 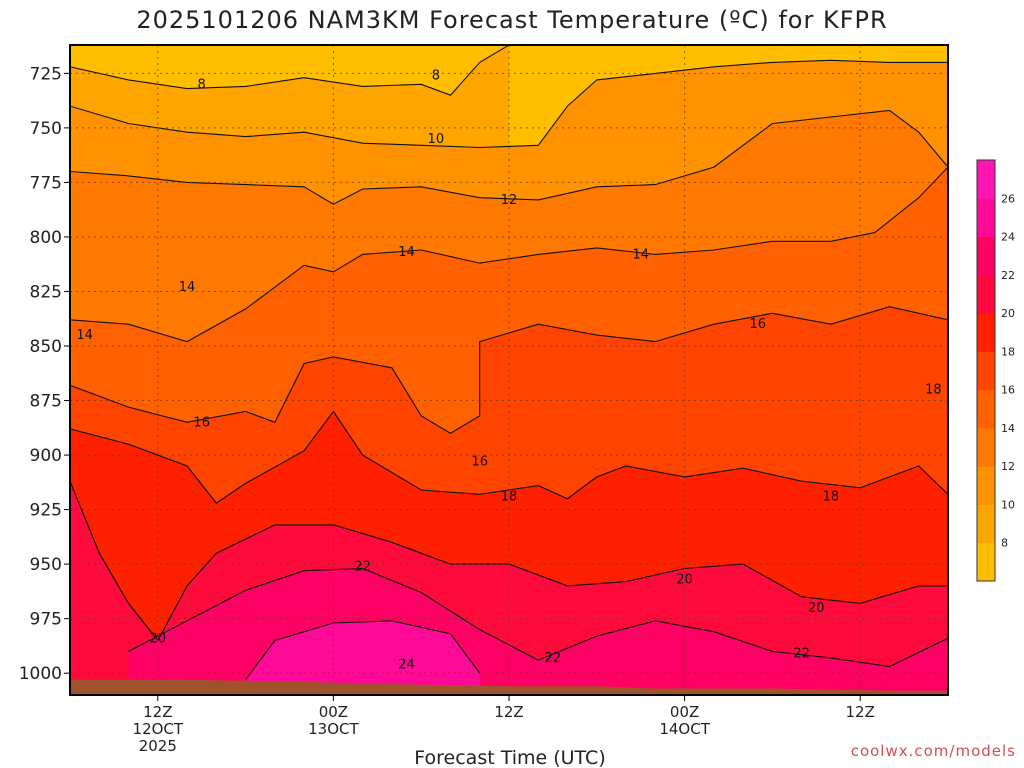 I want to click on y-tick-label: 975, so click(x=46, y=620).